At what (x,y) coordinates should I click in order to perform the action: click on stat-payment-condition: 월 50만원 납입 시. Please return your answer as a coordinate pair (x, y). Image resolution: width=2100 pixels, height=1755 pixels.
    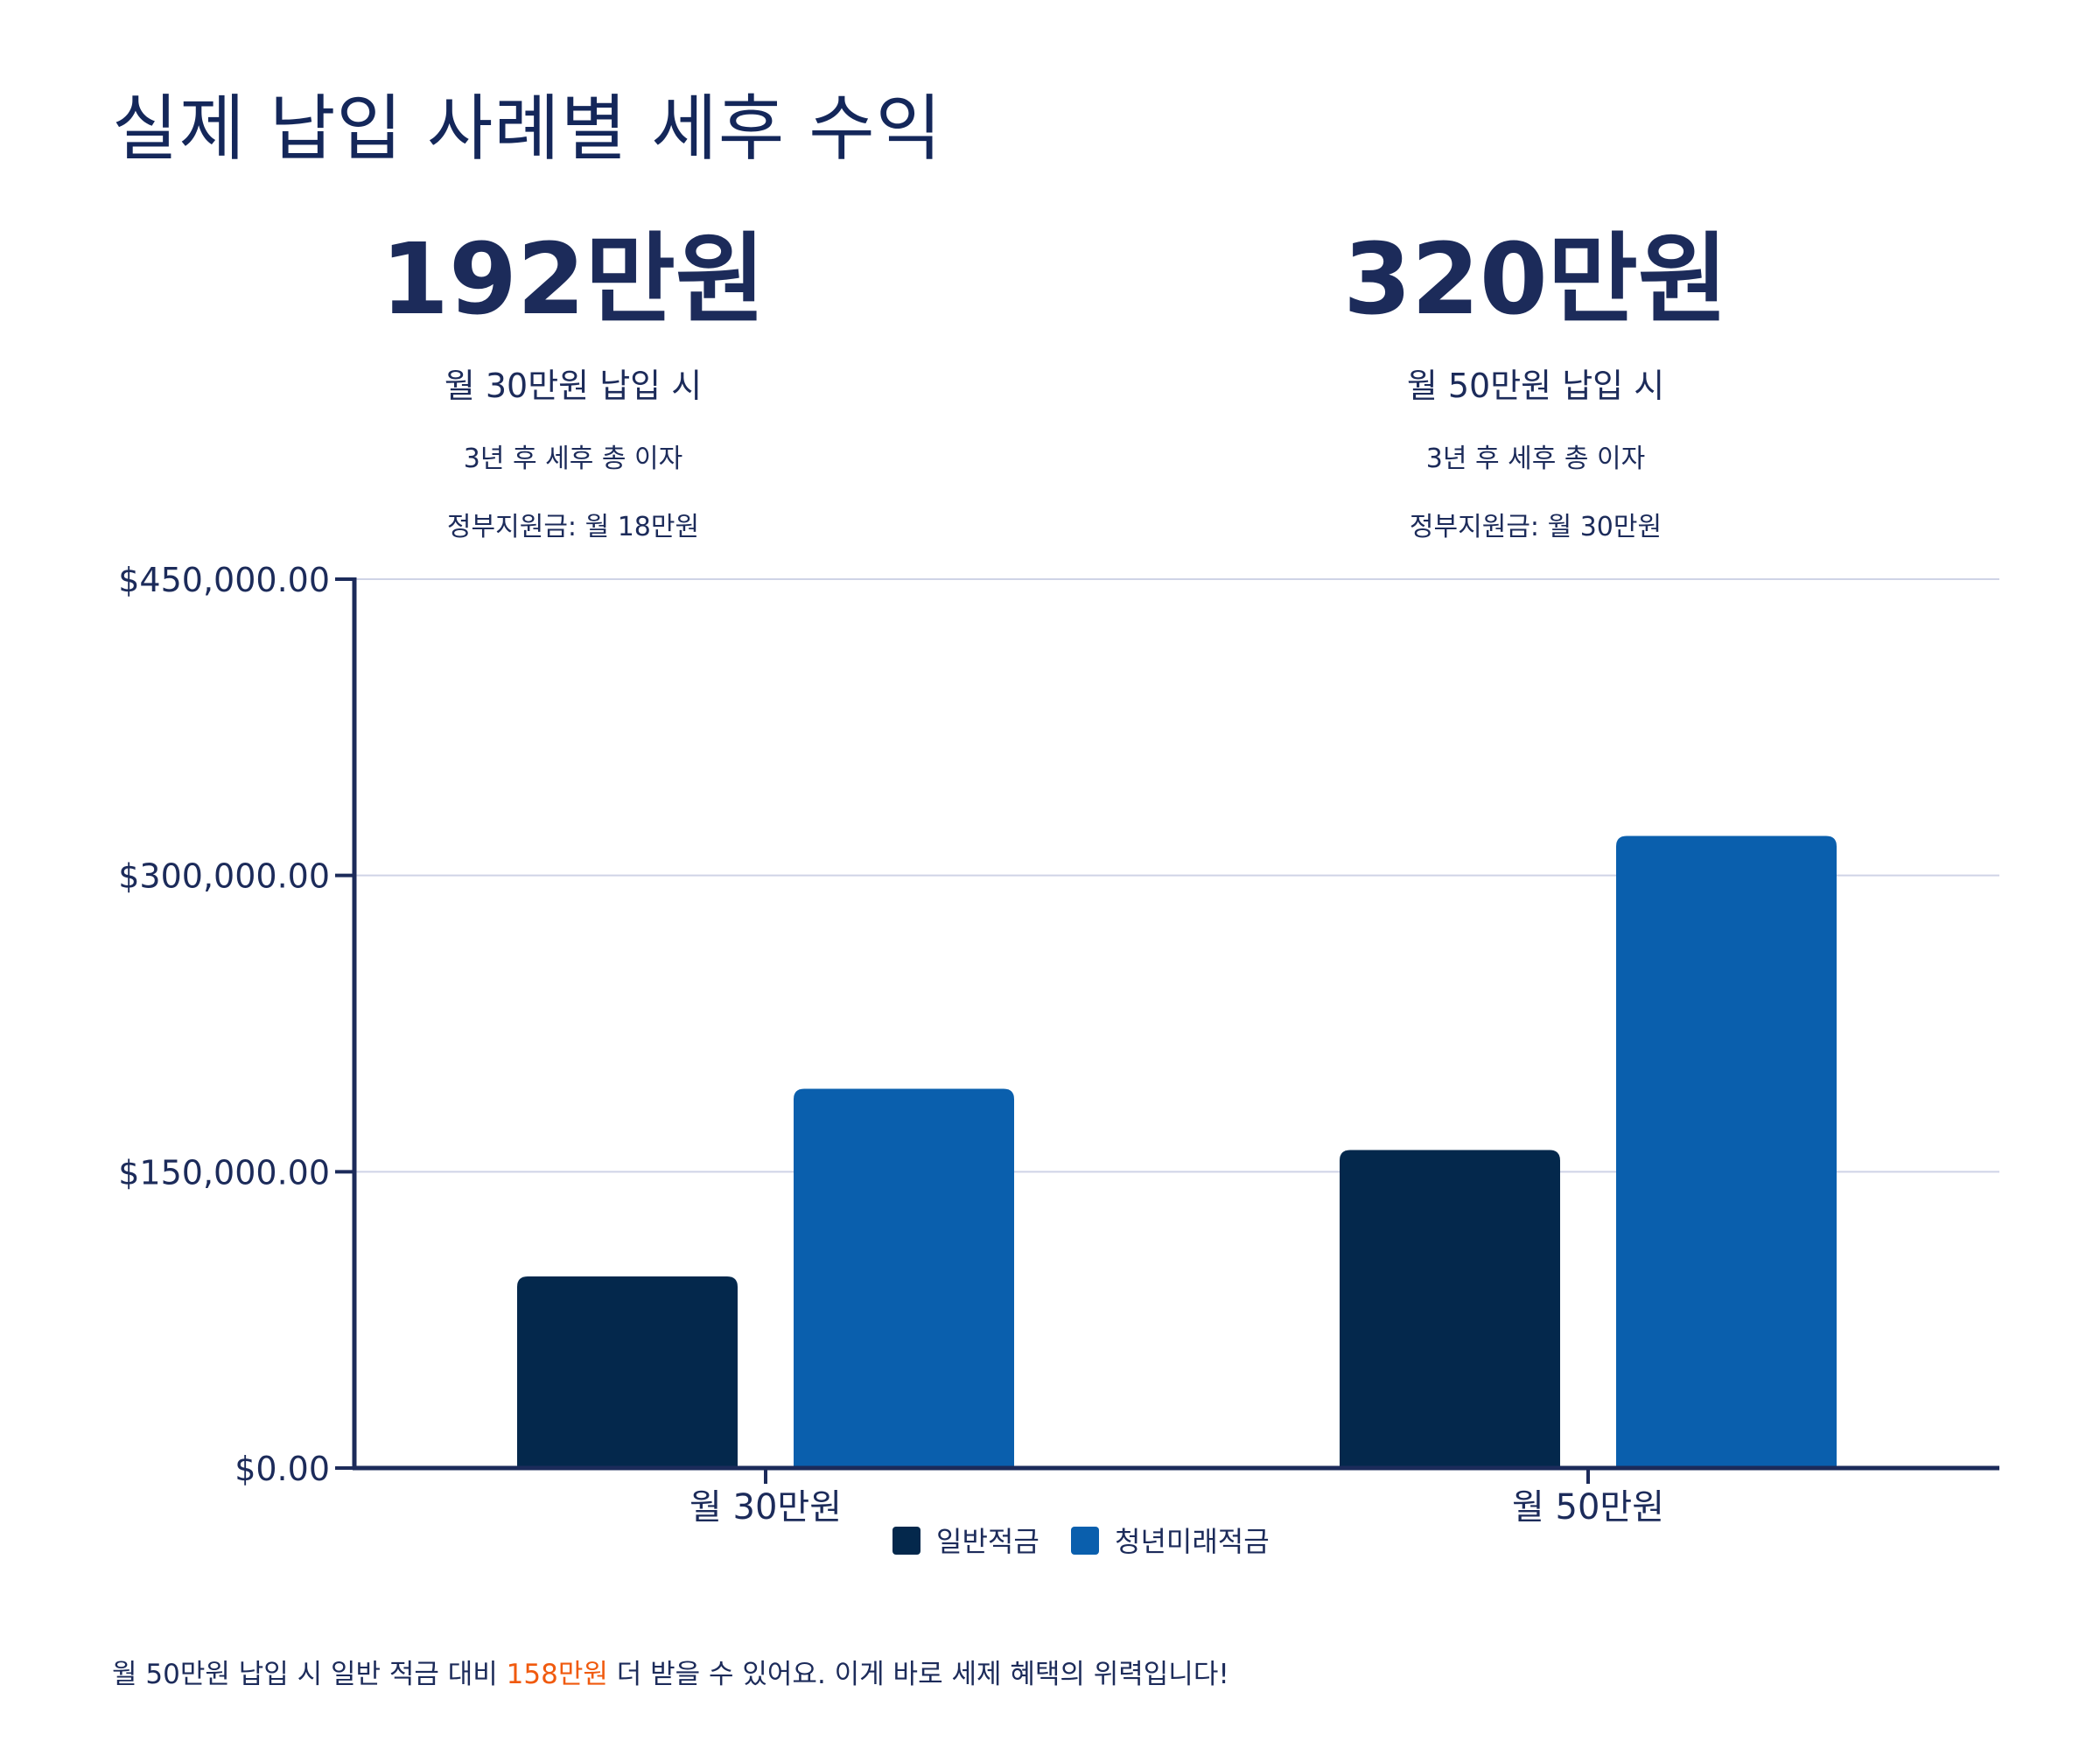
    Looking at the image, I should click on (1535, 386).